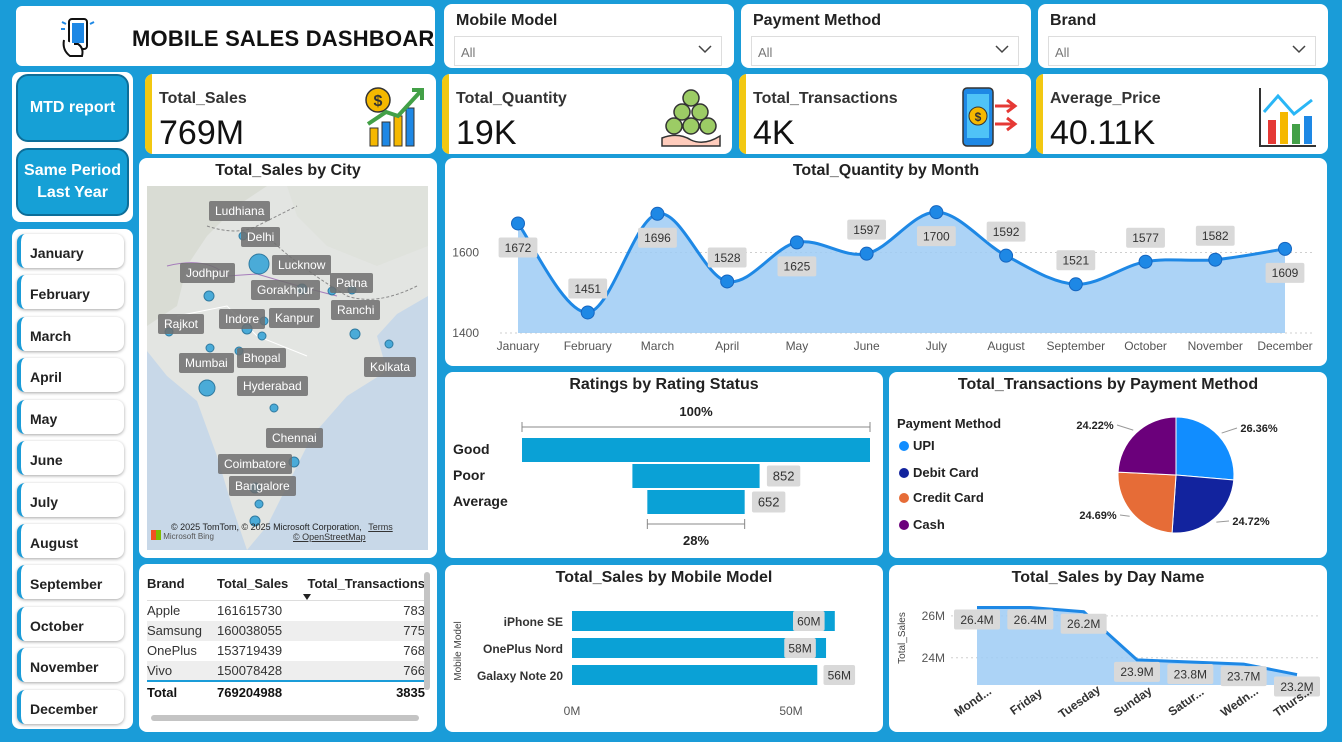  What do you see at coordinates (70, 500) in the screenshot?
I see `month-july-button: July` at bounding box center [70, 500].